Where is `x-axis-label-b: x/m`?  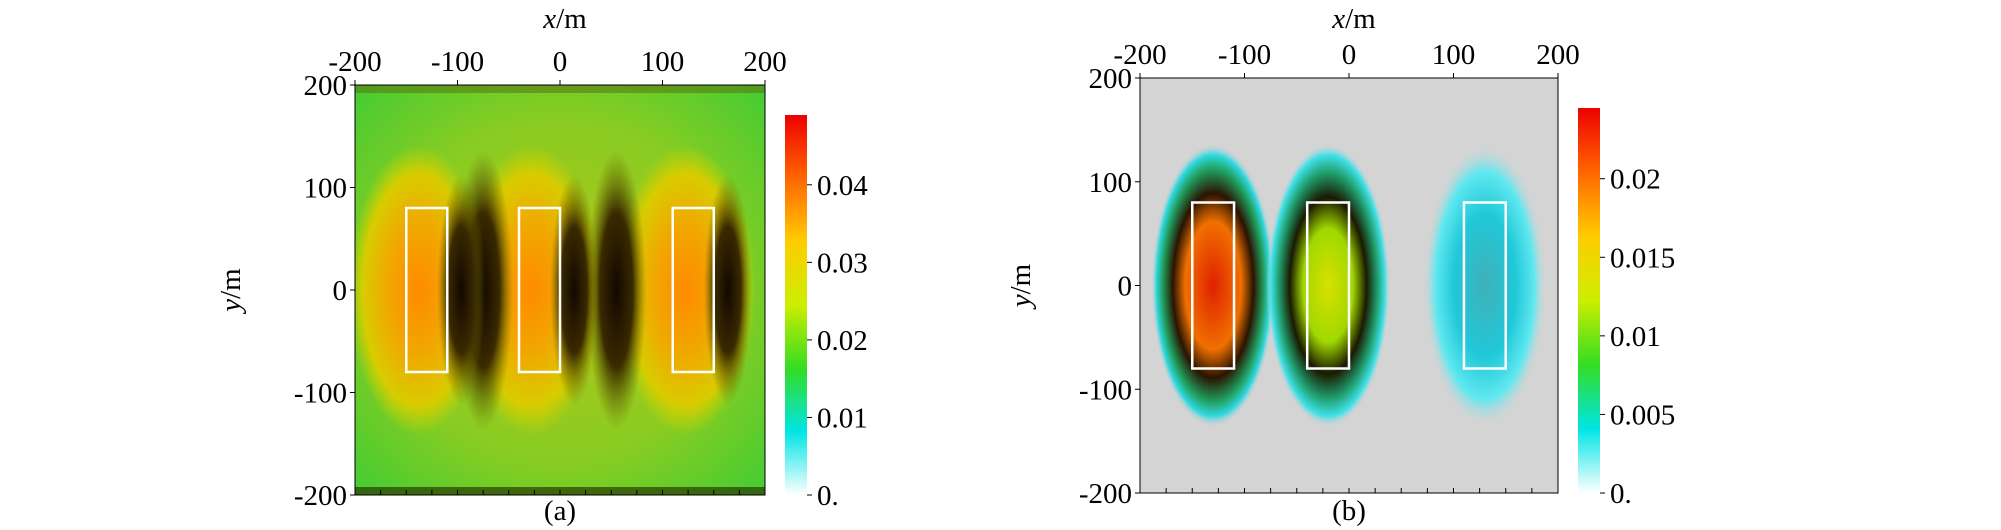
x-axis-label-b: x/m is located at coordinates (1353, 19).